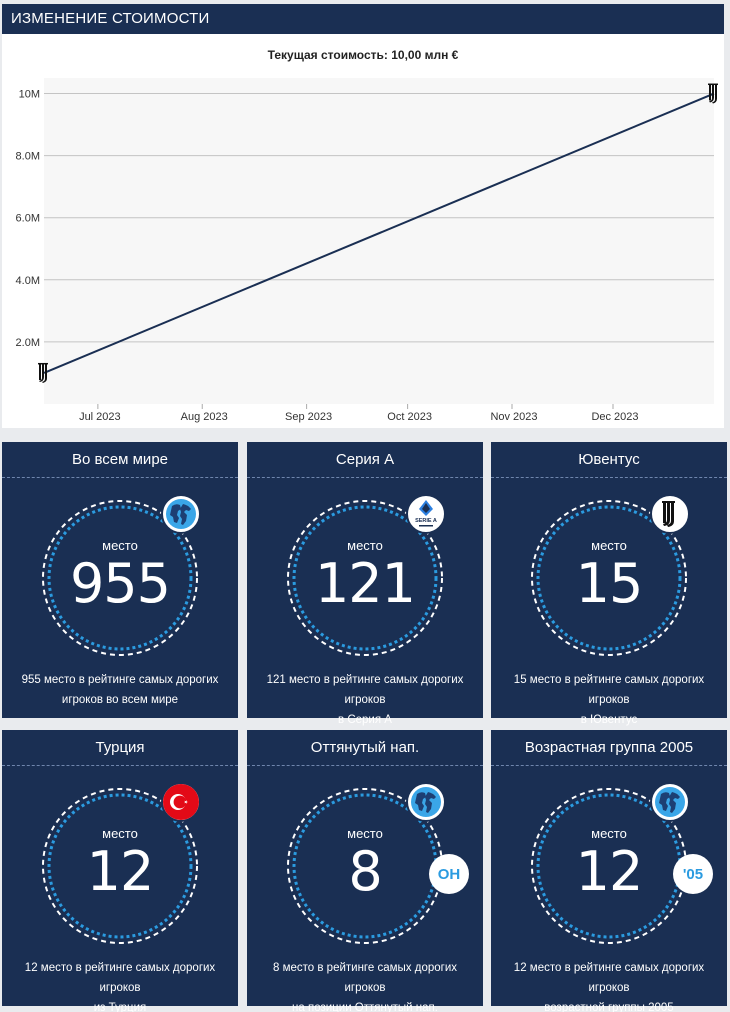 Image resolution: width=730 pixels, height=1012 pixels. Describe the element at coordinates (28, 281) in the screenshot. I see `y-tick-label: 4.0M` at that location.